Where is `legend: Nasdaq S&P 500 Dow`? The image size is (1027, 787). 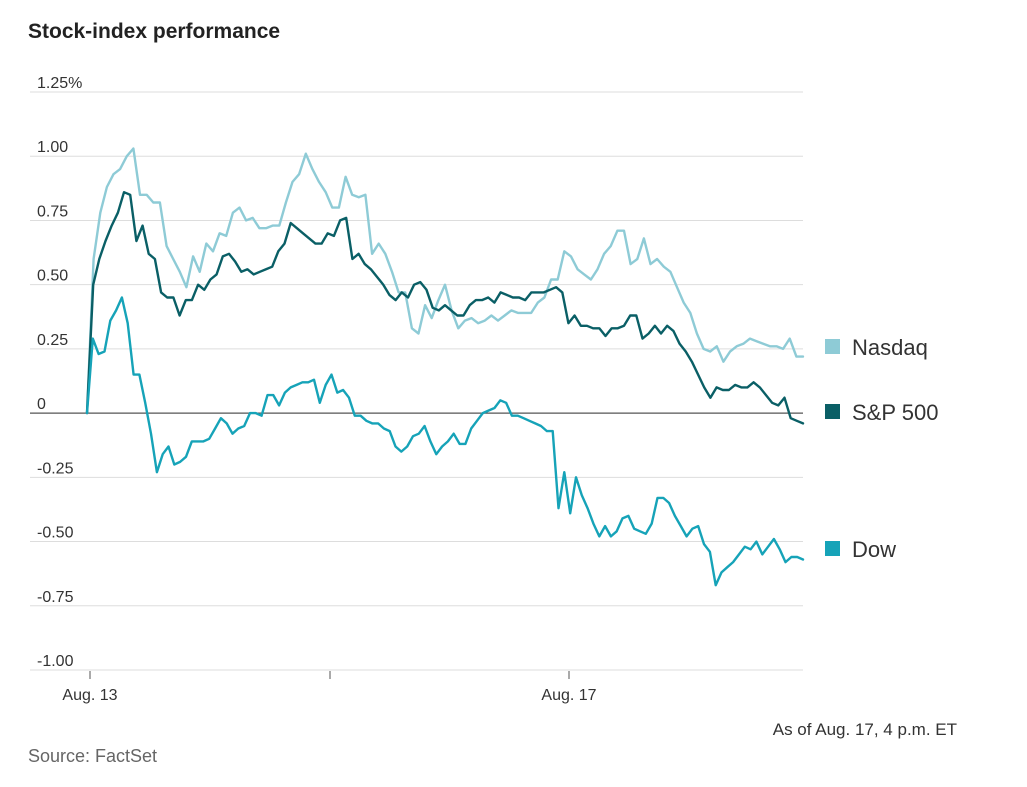
legend: Nasdaq S&P 500 Dow is located at coordinates (881, 448).